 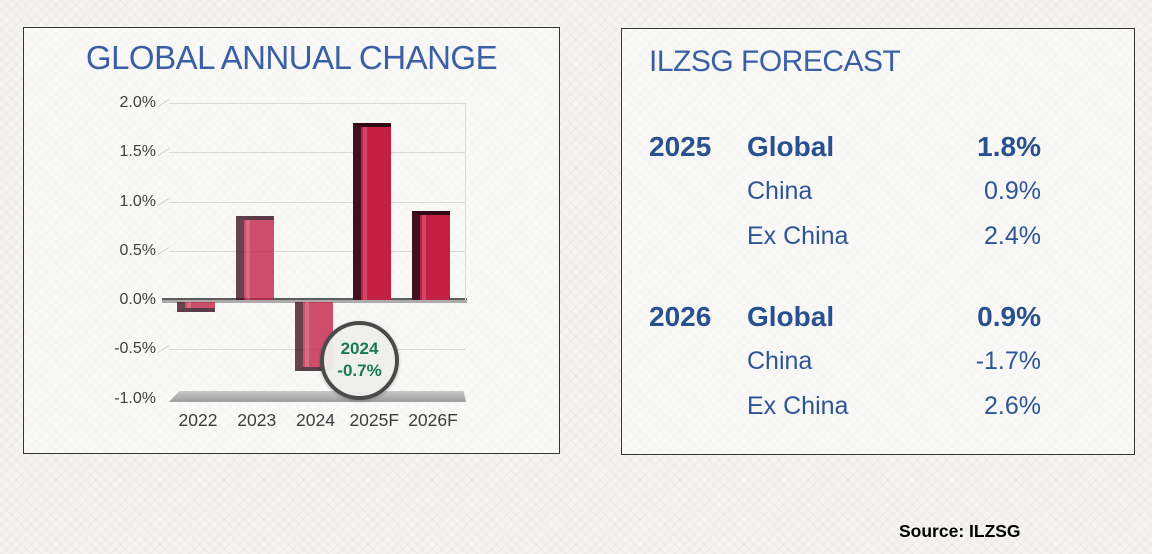 I want to click on annotation-callout-2024: 2024 -0.7%, so click(x=359, y=360).